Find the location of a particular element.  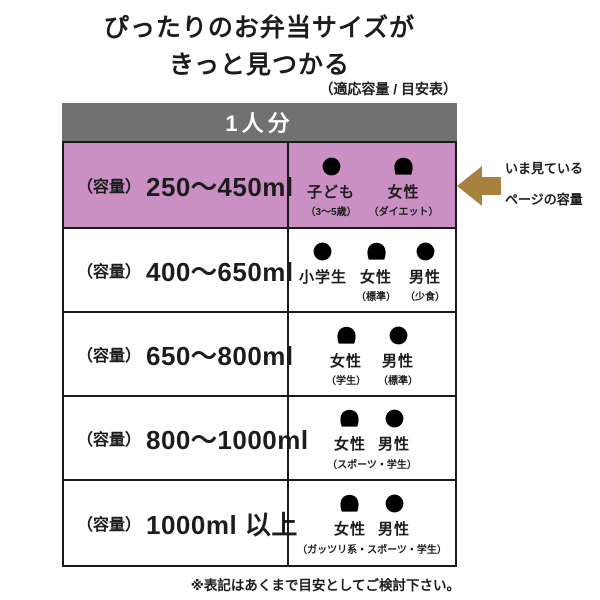

table-row-400-650: （容量） 400〜650ml 小学生 女性 （標準） is located at coordinates (259, 271).